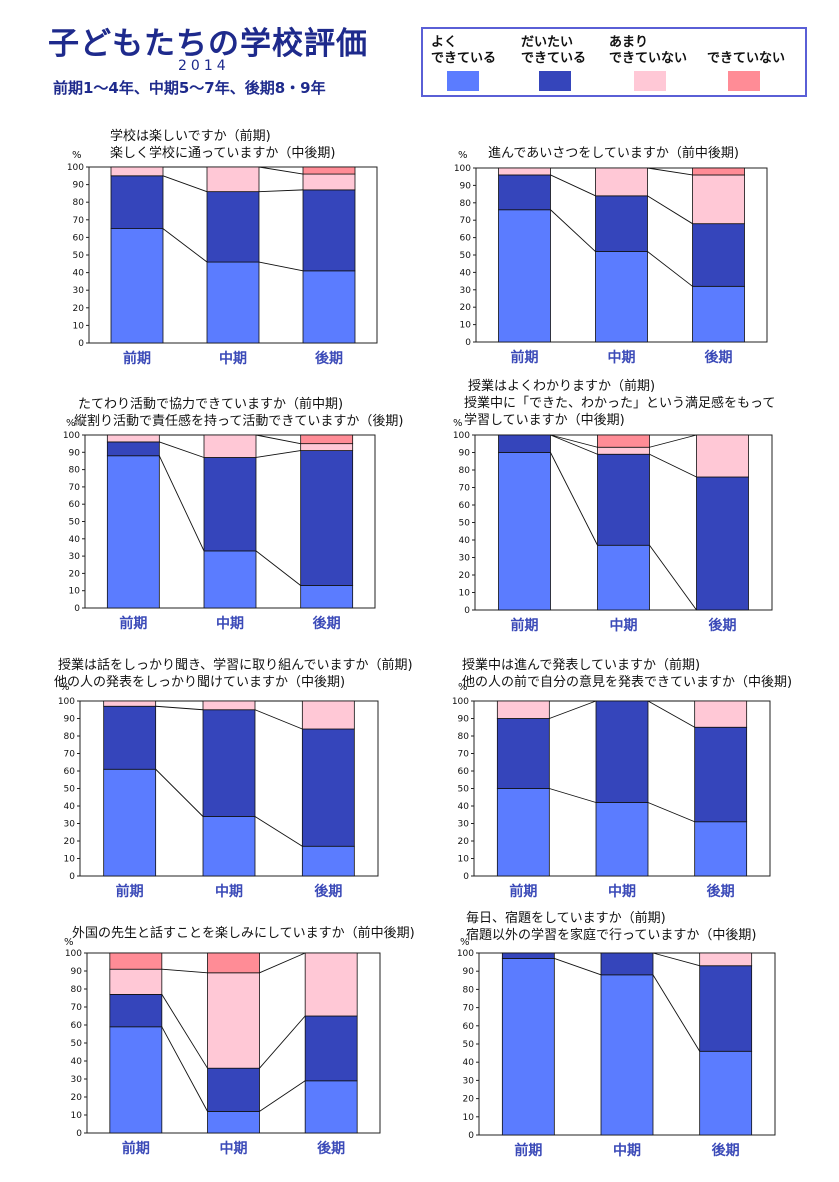  Describe the element at coordinates (463, 81) in the screenshot. I see `legend-swatch-yoku` at that location.